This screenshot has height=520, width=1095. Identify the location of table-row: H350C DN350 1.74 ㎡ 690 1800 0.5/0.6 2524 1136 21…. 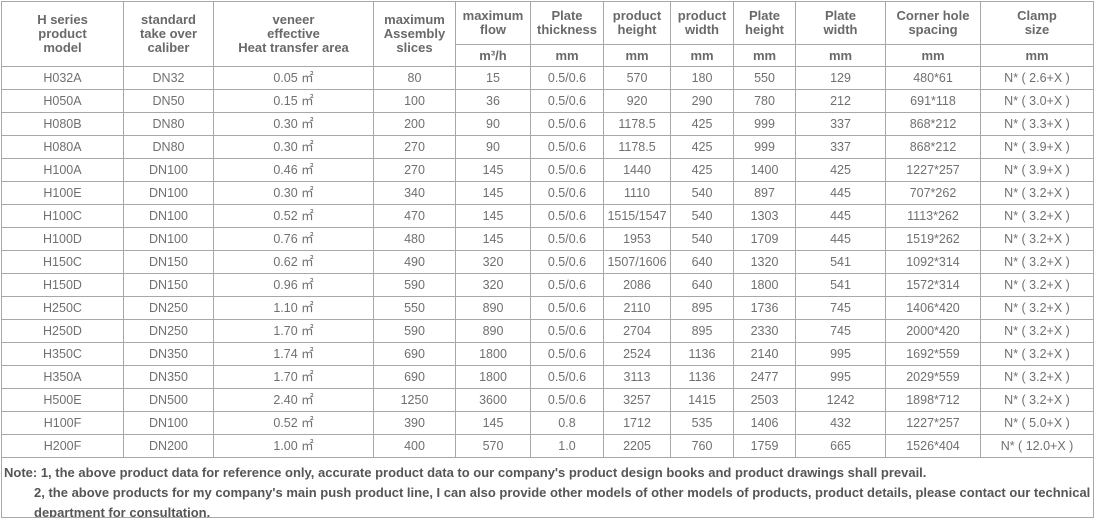
(547, 354).